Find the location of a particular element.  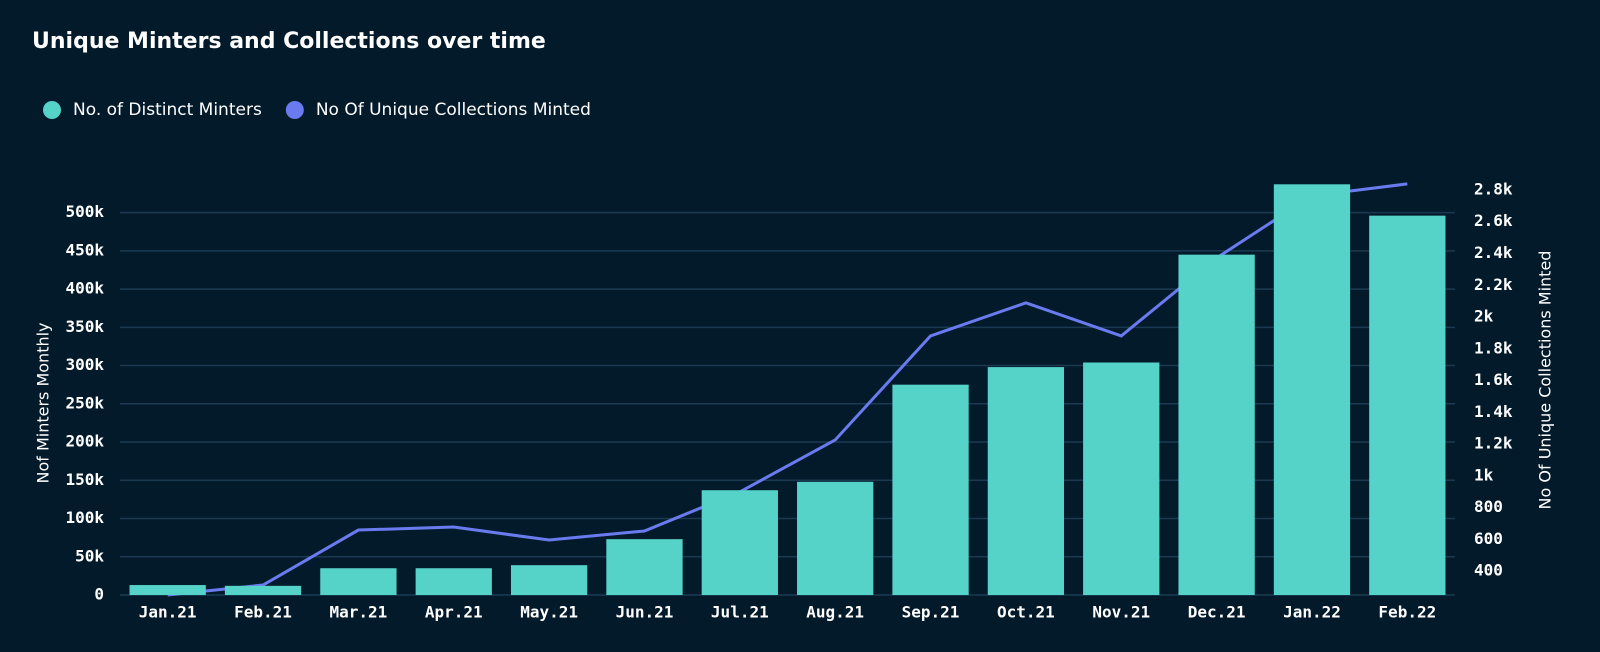

y-tick-label: 100k is located at coordinates (84, 517).